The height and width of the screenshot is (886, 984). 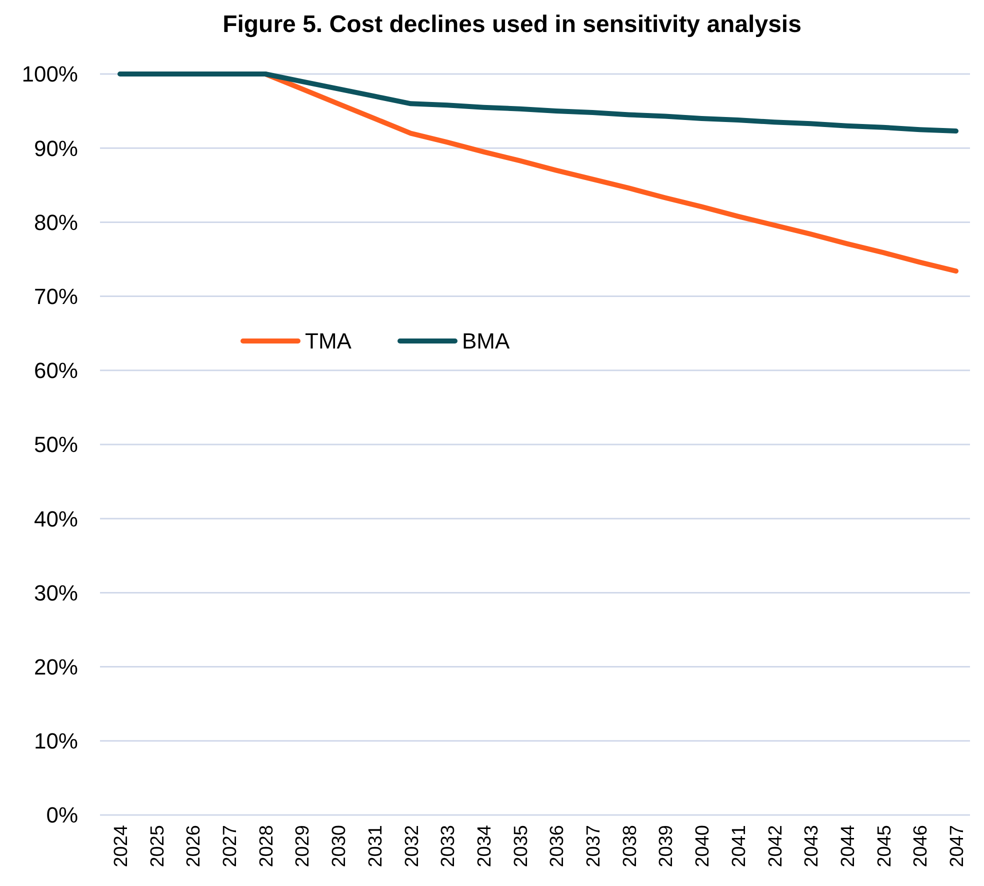 I want to click on x-tick-label: 2024, so click(x=121, y=846).